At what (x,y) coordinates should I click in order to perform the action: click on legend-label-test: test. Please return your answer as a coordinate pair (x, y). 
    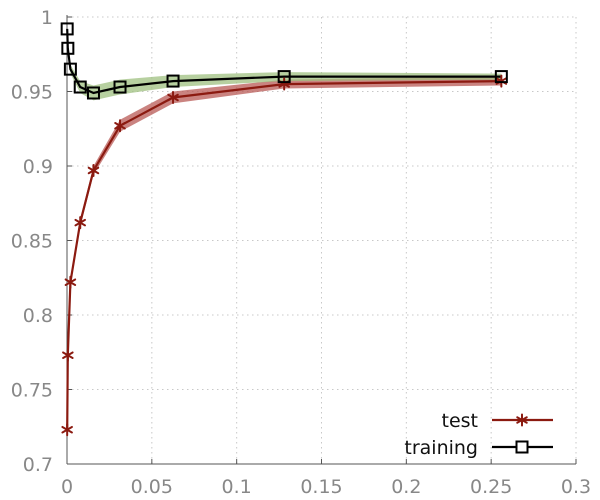
    Looking at the image, I should click on (460, 421).